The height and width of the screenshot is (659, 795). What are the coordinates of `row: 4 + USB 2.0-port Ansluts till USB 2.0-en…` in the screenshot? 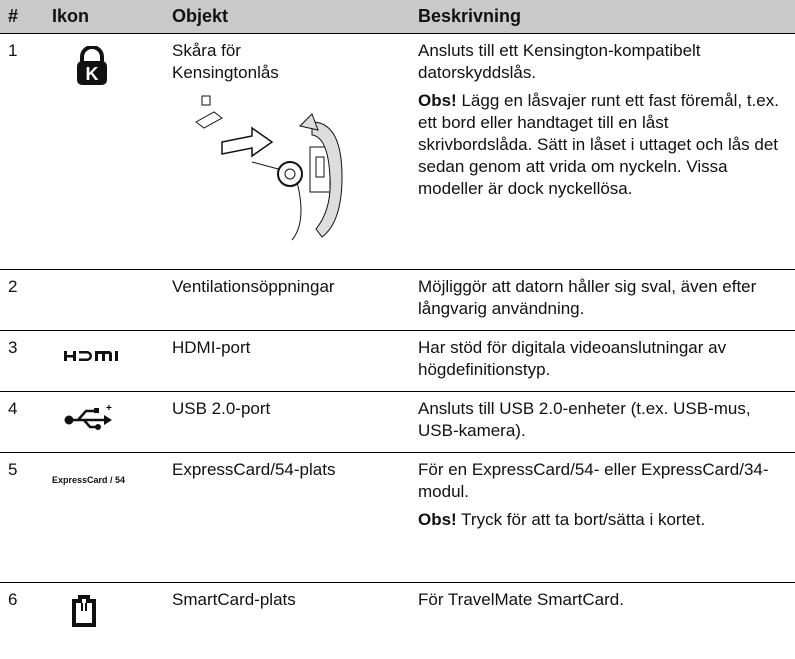 It's located at (397, 422).